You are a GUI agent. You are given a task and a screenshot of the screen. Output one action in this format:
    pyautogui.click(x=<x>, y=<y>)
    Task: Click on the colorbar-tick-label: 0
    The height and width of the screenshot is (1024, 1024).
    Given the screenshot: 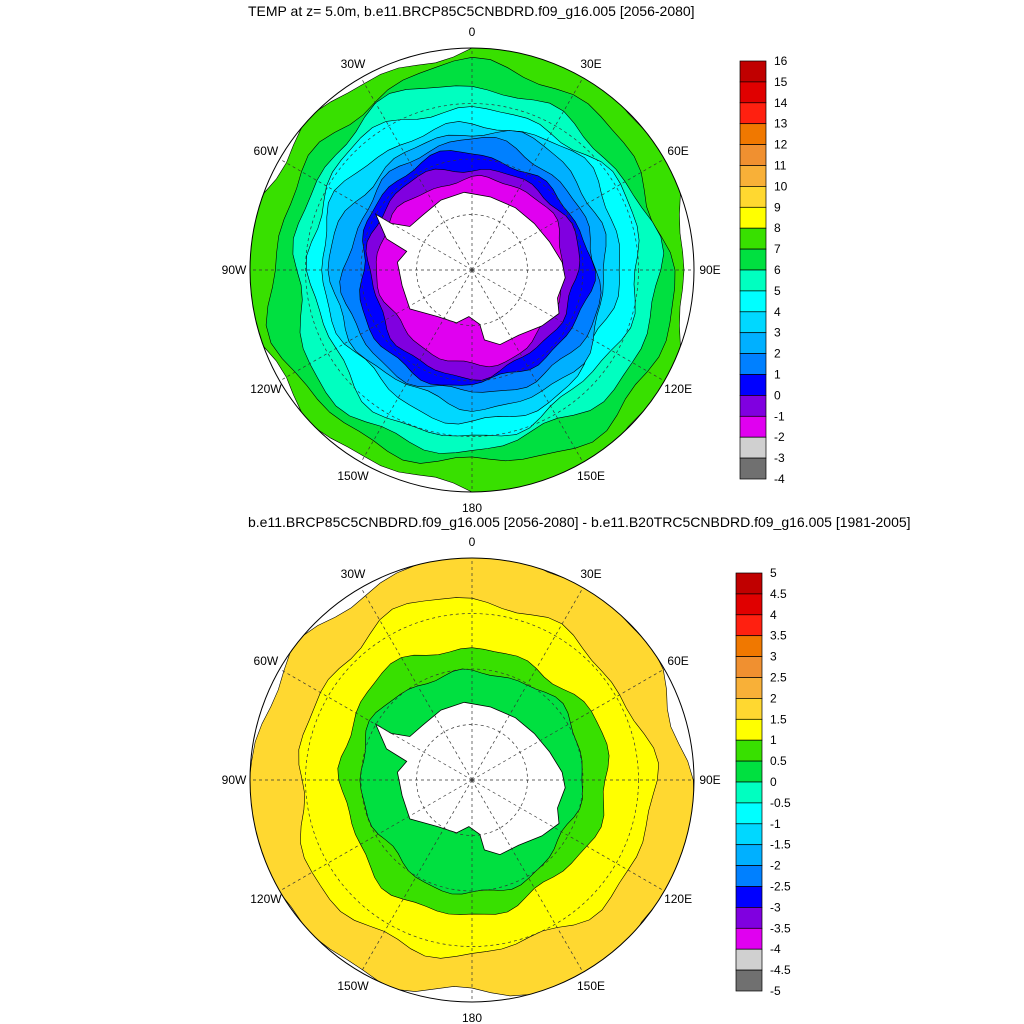 What is the action you would take?
    pyautogui.click(x=777, y=395)
    